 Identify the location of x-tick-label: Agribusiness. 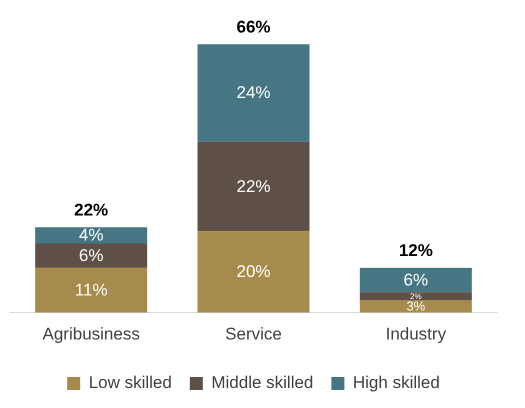
(91, 334).